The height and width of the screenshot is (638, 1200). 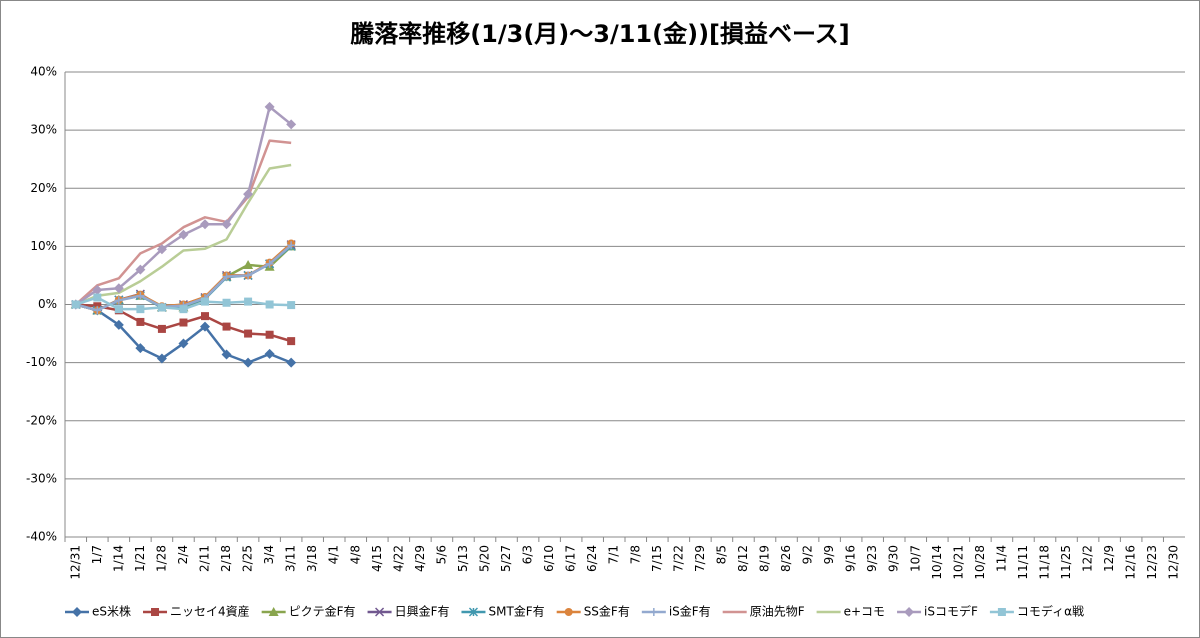 What do you see at coordinates (75, 562) in the screenshot?
I see `x-tick-label: 12/31` at bounding box center [75, 562].